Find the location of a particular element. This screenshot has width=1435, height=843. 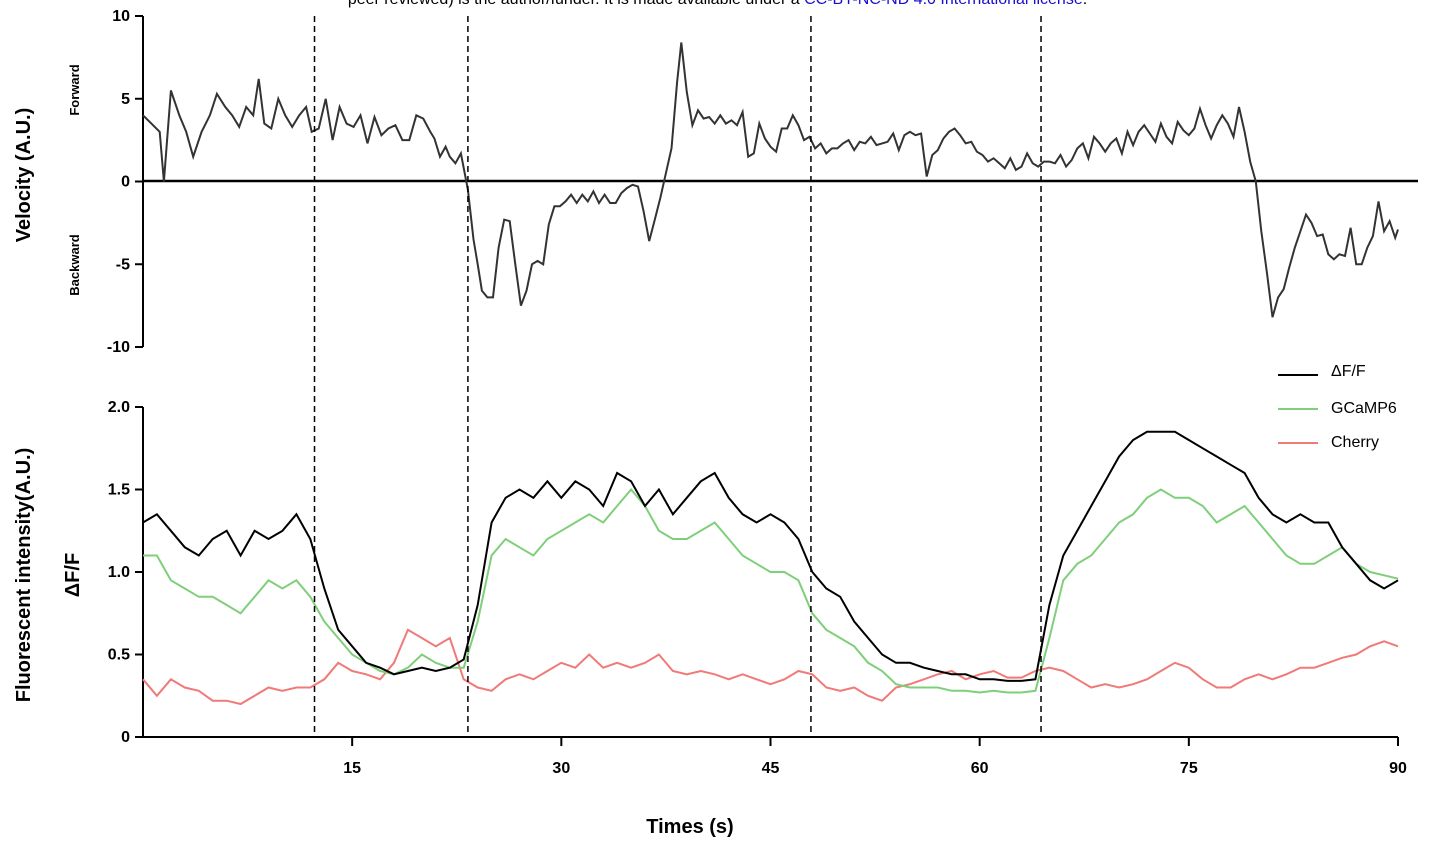

velocity-backward-label: Backward is located at coordinates (74, 264).